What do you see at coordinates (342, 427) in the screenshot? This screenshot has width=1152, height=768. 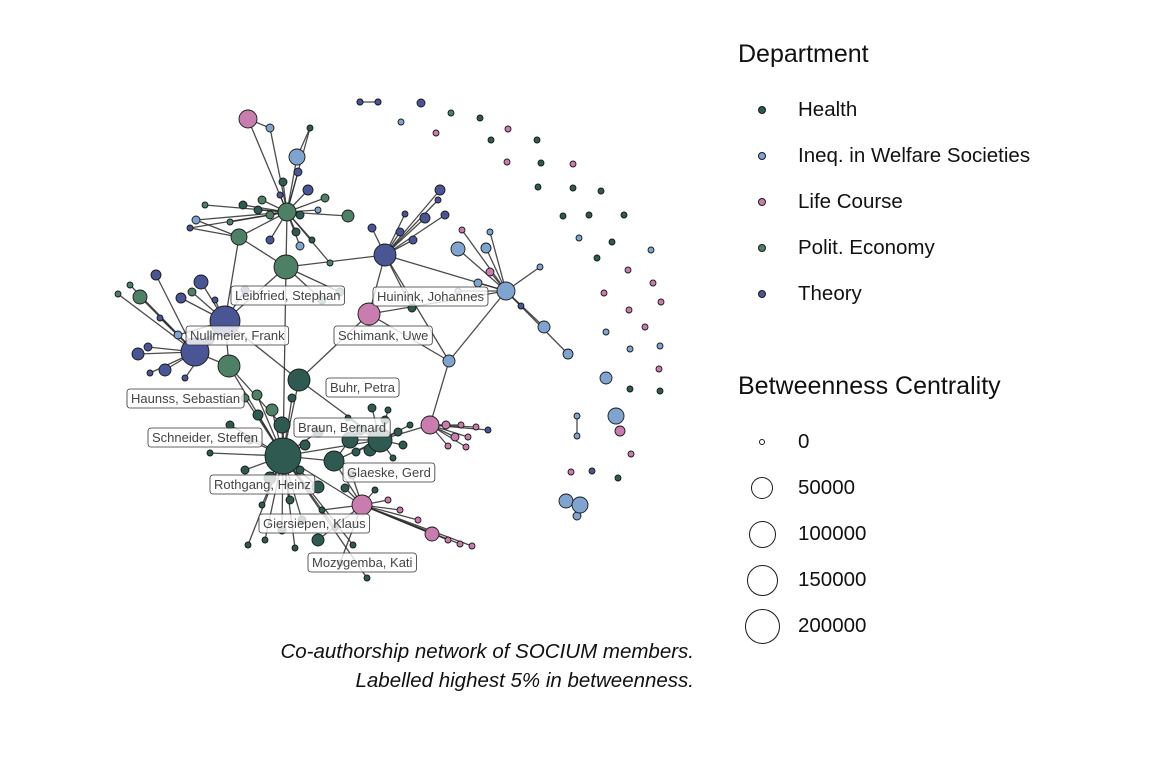 I see `node-label: Braun, Bernard` at bounding box center [342, 427].